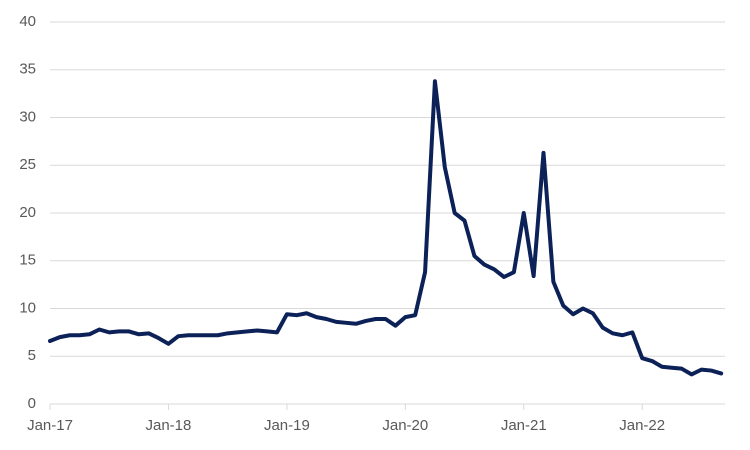 The height and width of the screenshot is (450, 750). What do you see at coordinates (169, 425) in the screenshot?
I see `x-tick-label: Jan-18` at bounding box center [169, 425].